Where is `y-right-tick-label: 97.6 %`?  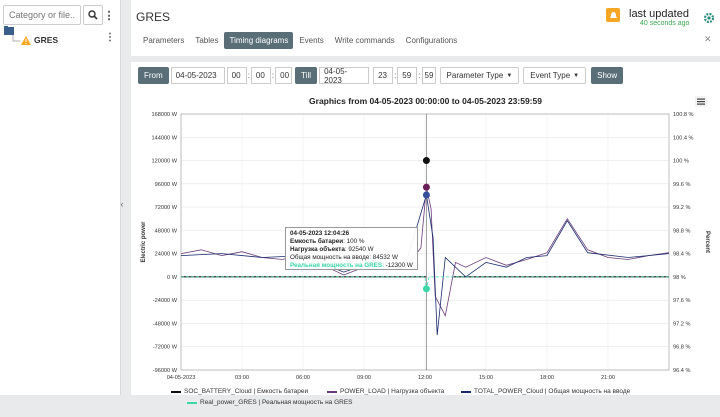
y-right-tick-label: 97.6 % is located at coordinates (681, 301).